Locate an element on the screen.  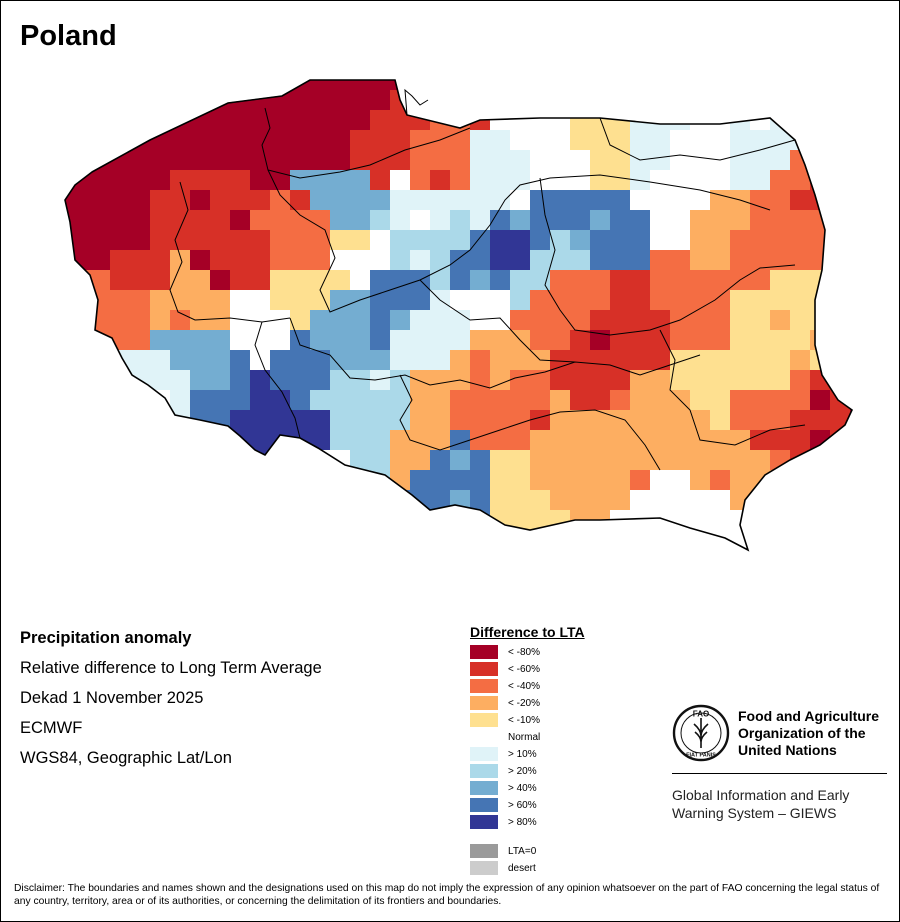
system-name-line-1: Global Information and Early is located at coordinates (761, 795).